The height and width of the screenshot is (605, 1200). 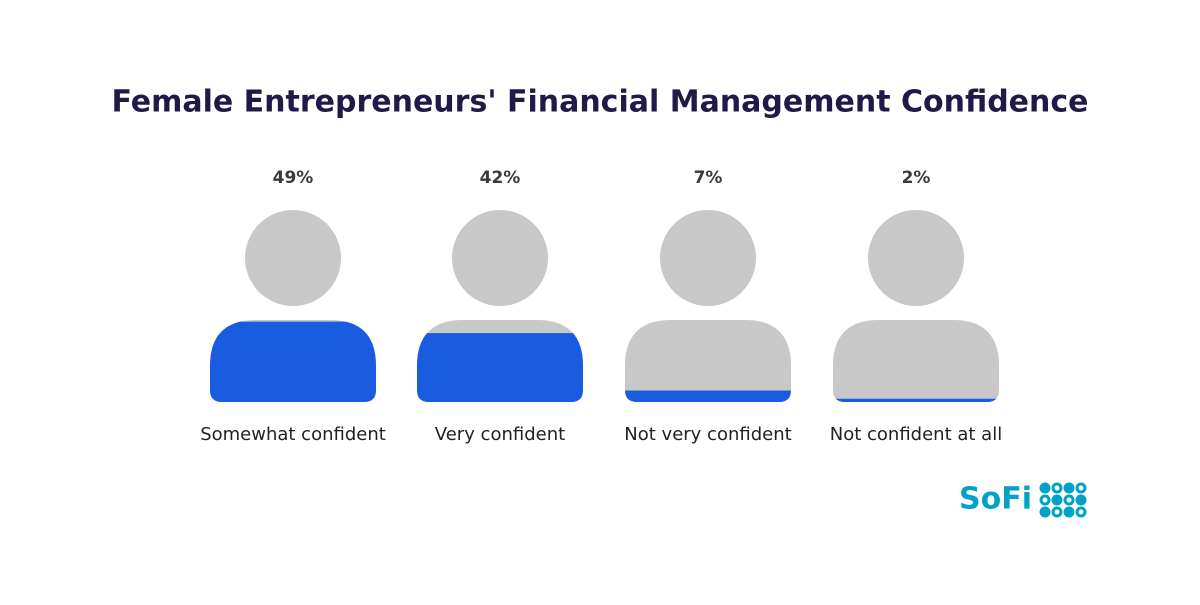 I want to click on category-label: Not very confident, so click(x=707, y=434).